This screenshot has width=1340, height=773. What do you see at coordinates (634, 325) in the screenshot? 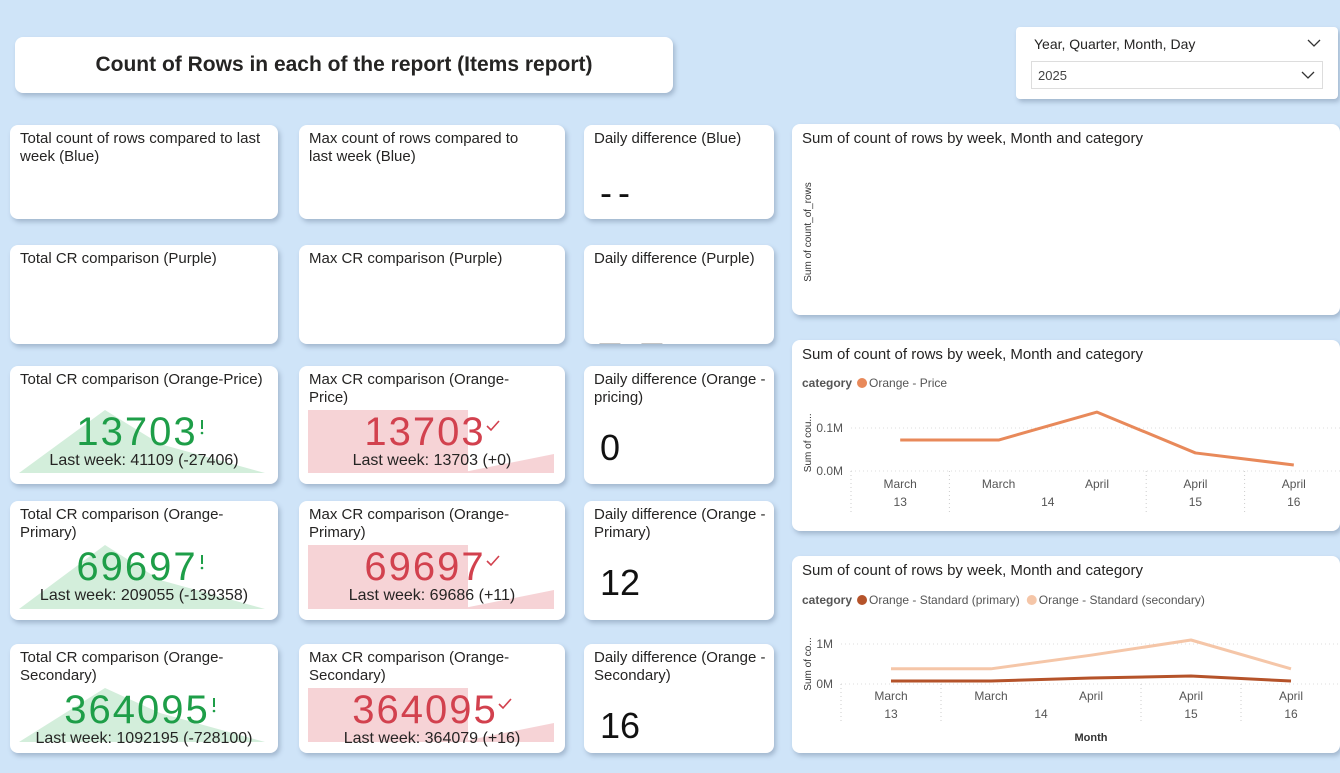
I see `daily-value: _ _` at bounding box center [634, 325].